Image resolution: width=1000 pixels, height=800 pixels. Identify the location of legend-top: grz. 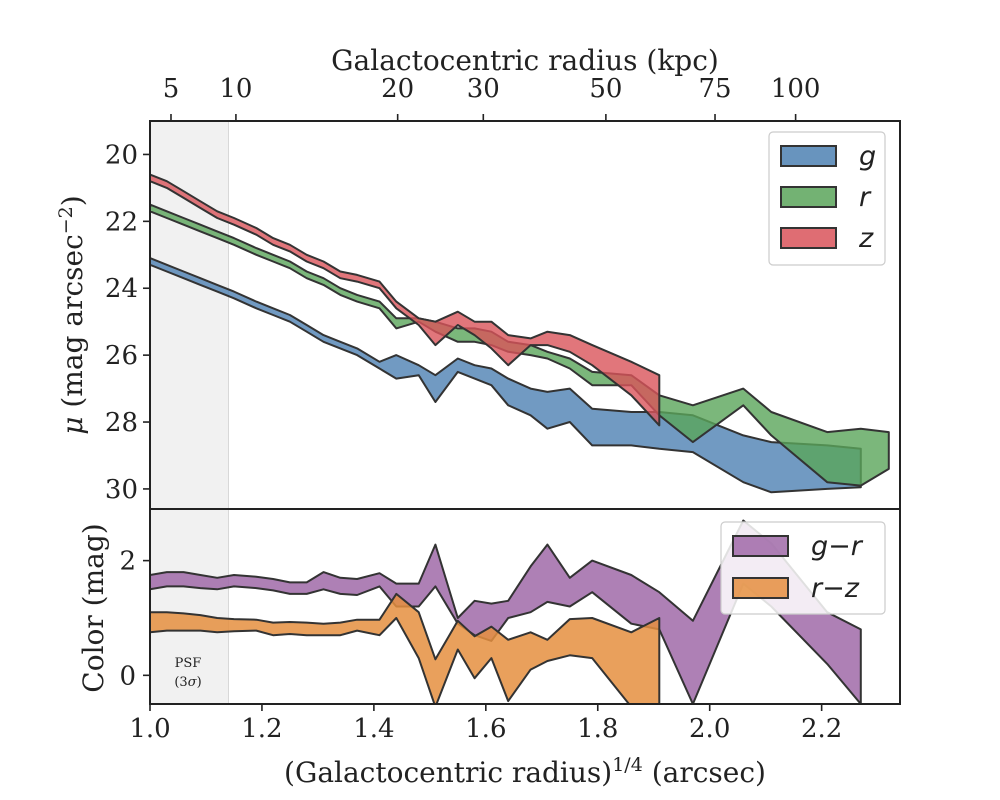
(827, 198).